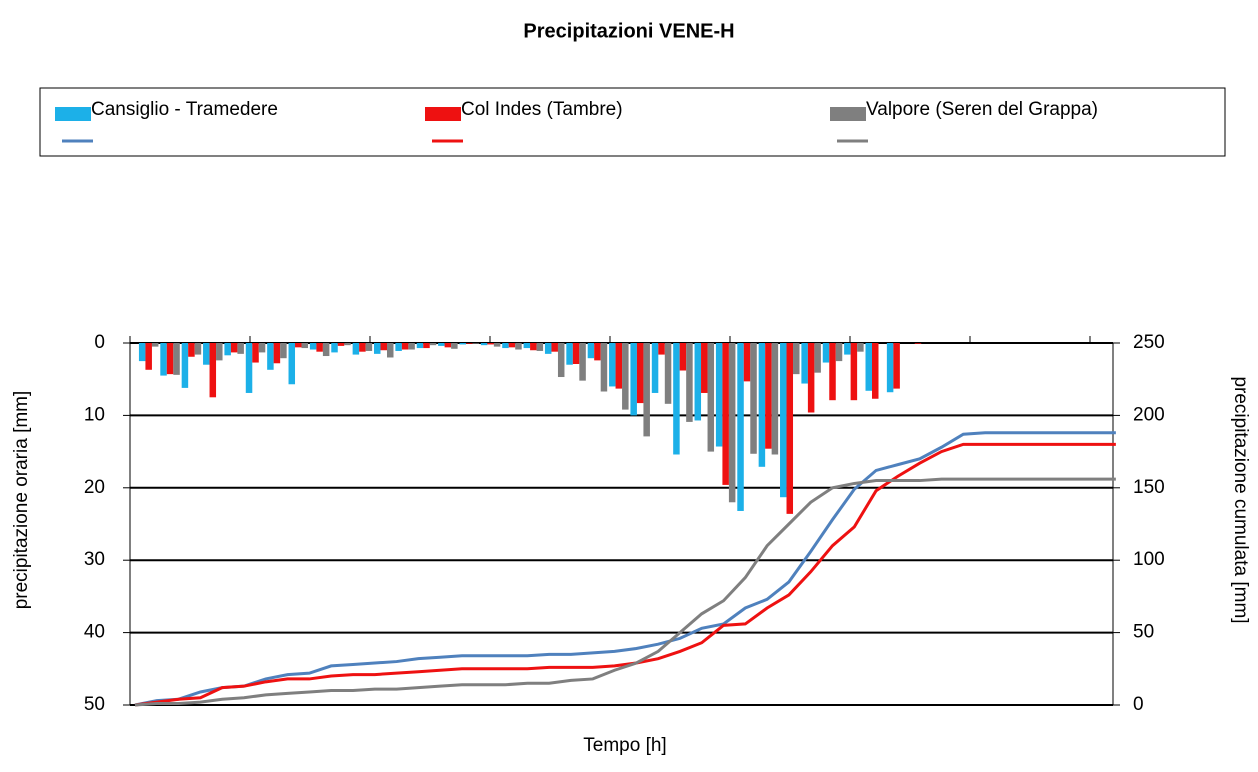  I want to click on y2-tick-label: 250, so click(1149, 342).